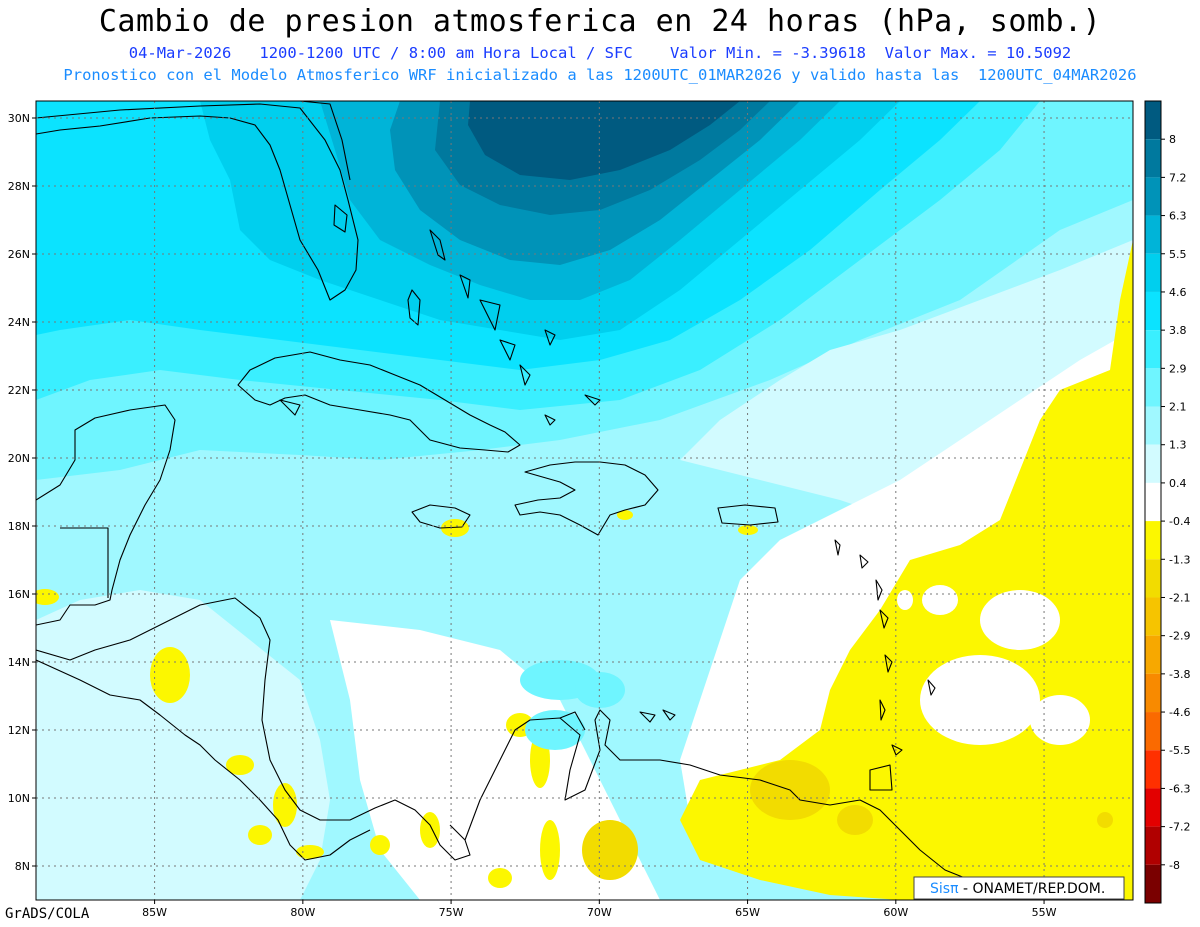 This screenshot has width=1200, height=927. What do you see at coordinates (1179, 674) in the screenshot?
I see `colorbar-label: -3.8` at bounding box center [1179, 674].